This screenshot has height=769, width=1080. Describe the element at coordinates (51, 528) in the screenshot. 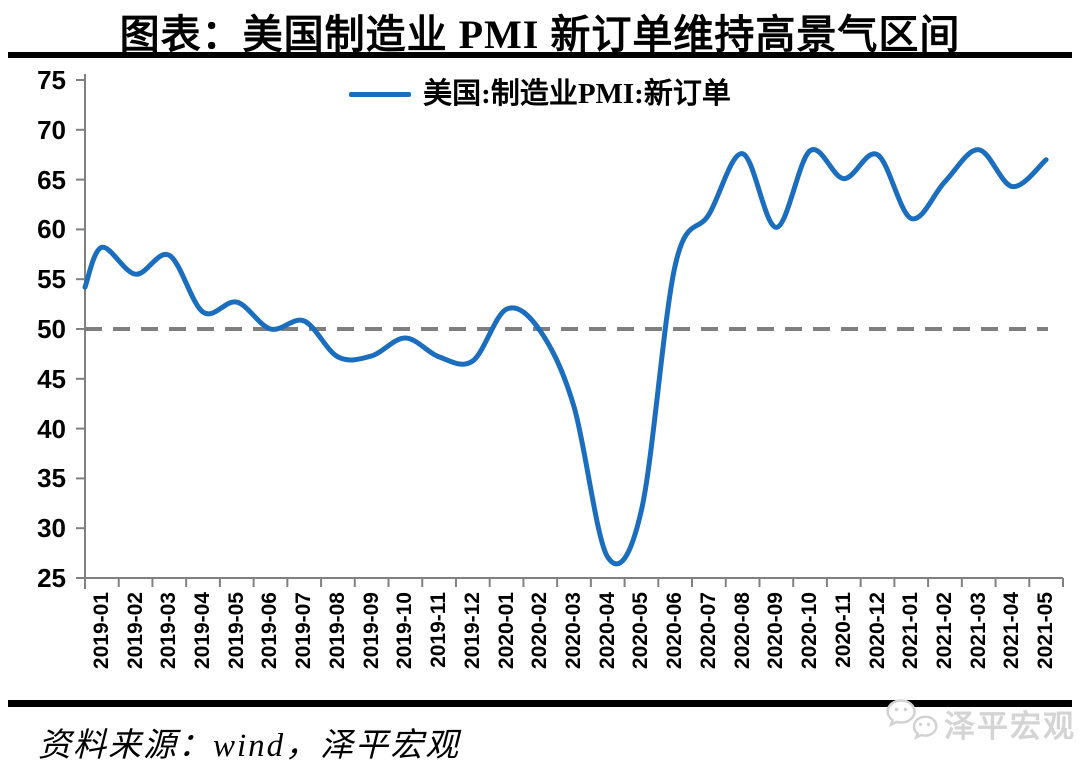

I see `y-axis-label: 30` at that location.